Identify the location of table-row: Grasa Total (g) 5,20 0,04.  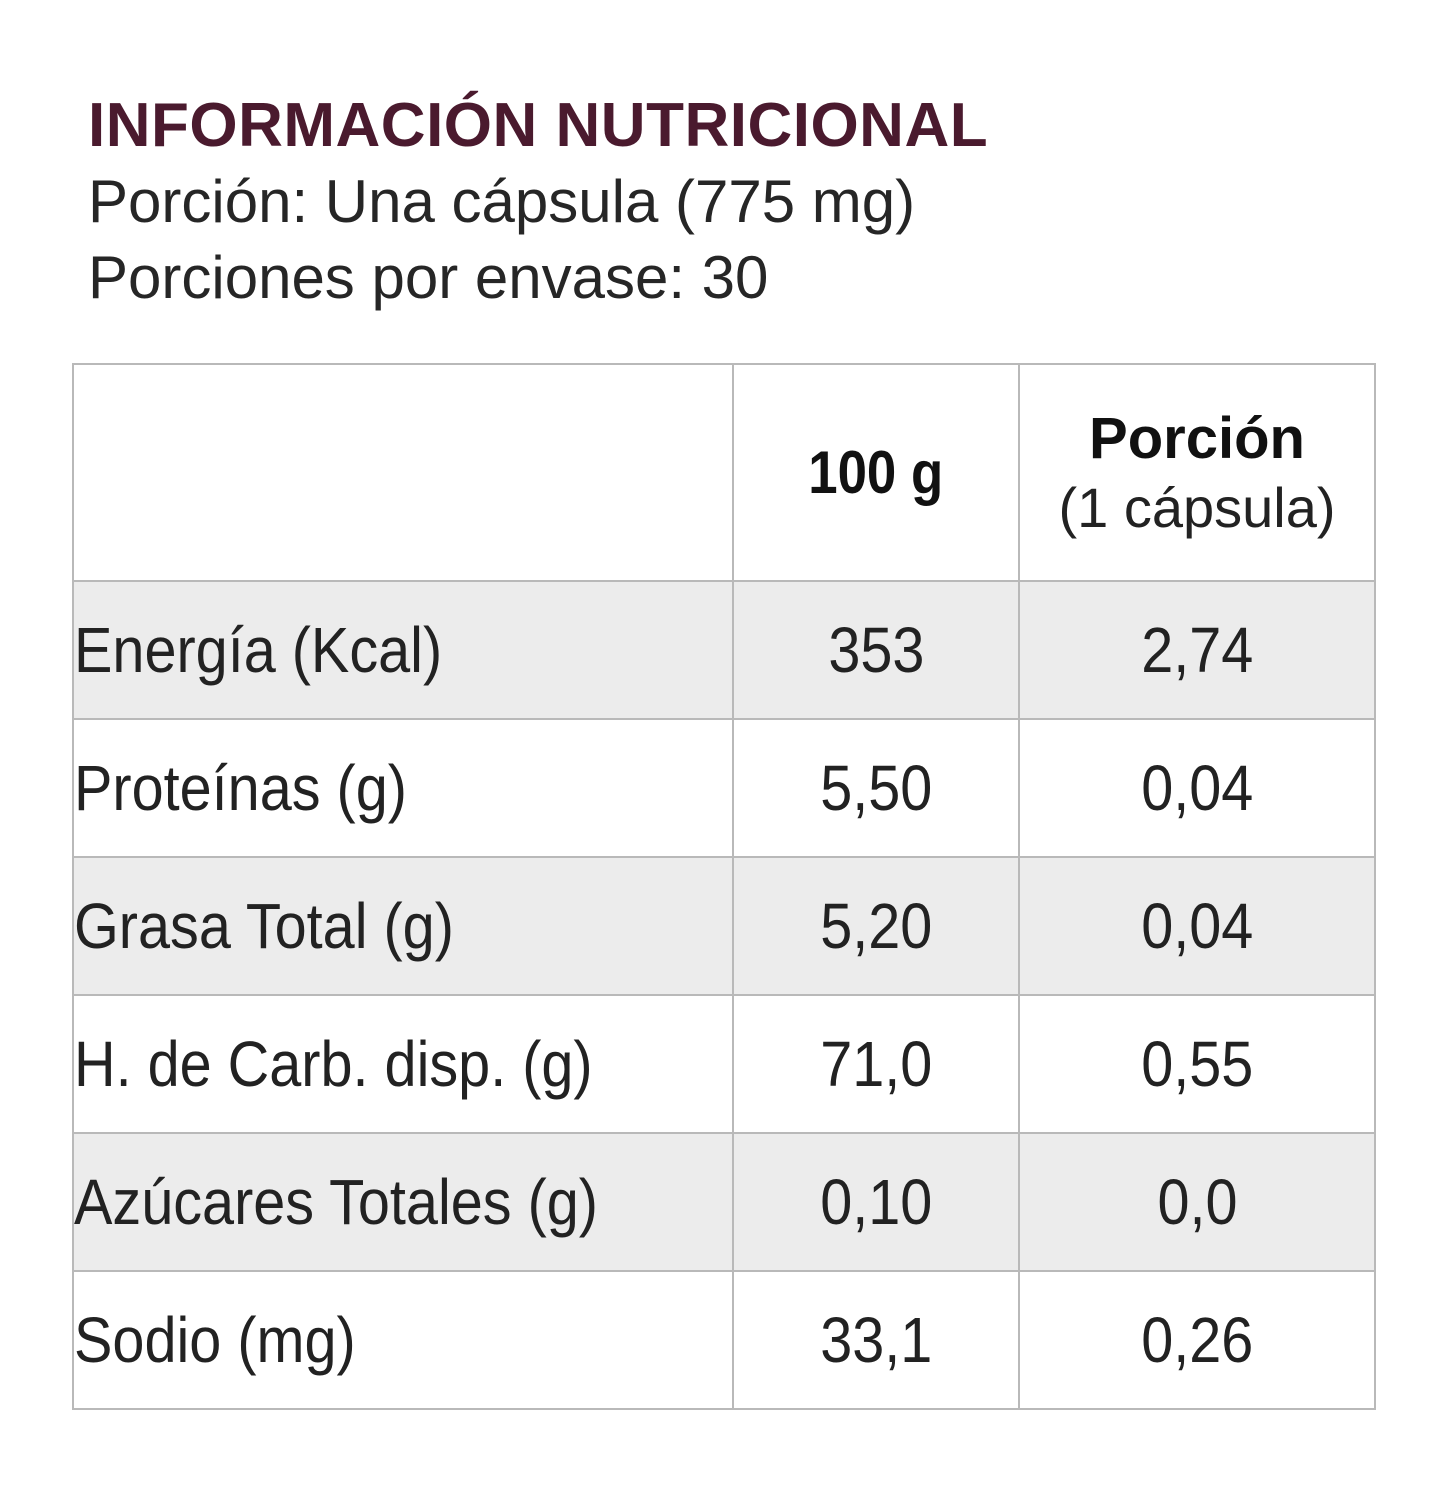
(724, 926).